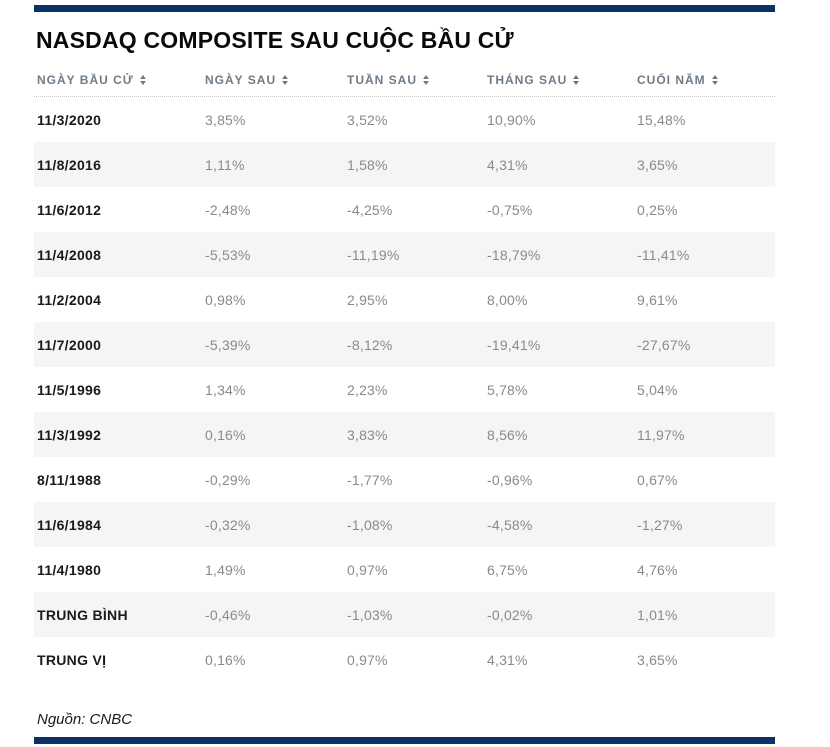 The height and width of the screenshot is (747, 830). I want to click on cell-value: -0,32%, so click(228, 524).